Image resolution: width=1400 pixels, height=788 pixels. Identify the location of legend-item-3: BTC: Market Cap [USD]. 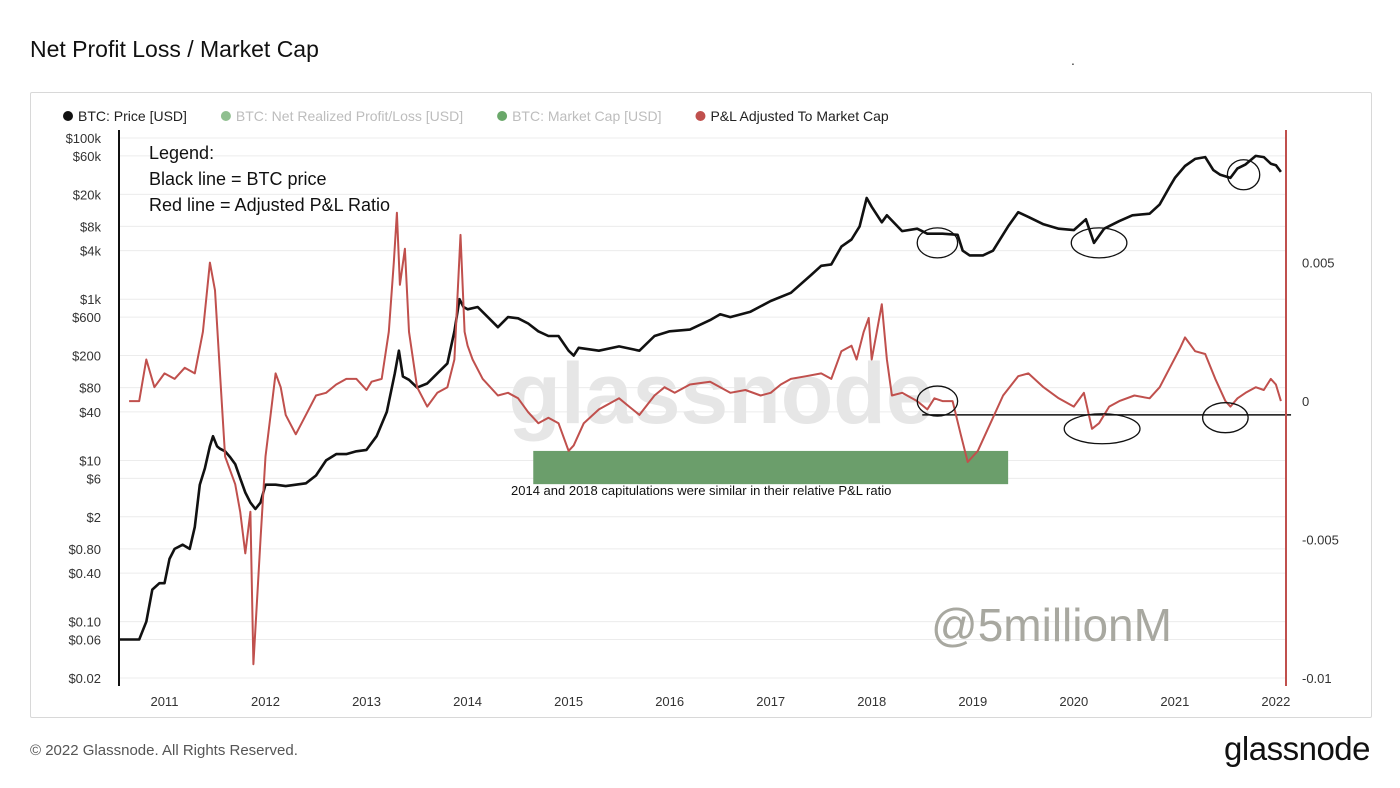
(579, 116).